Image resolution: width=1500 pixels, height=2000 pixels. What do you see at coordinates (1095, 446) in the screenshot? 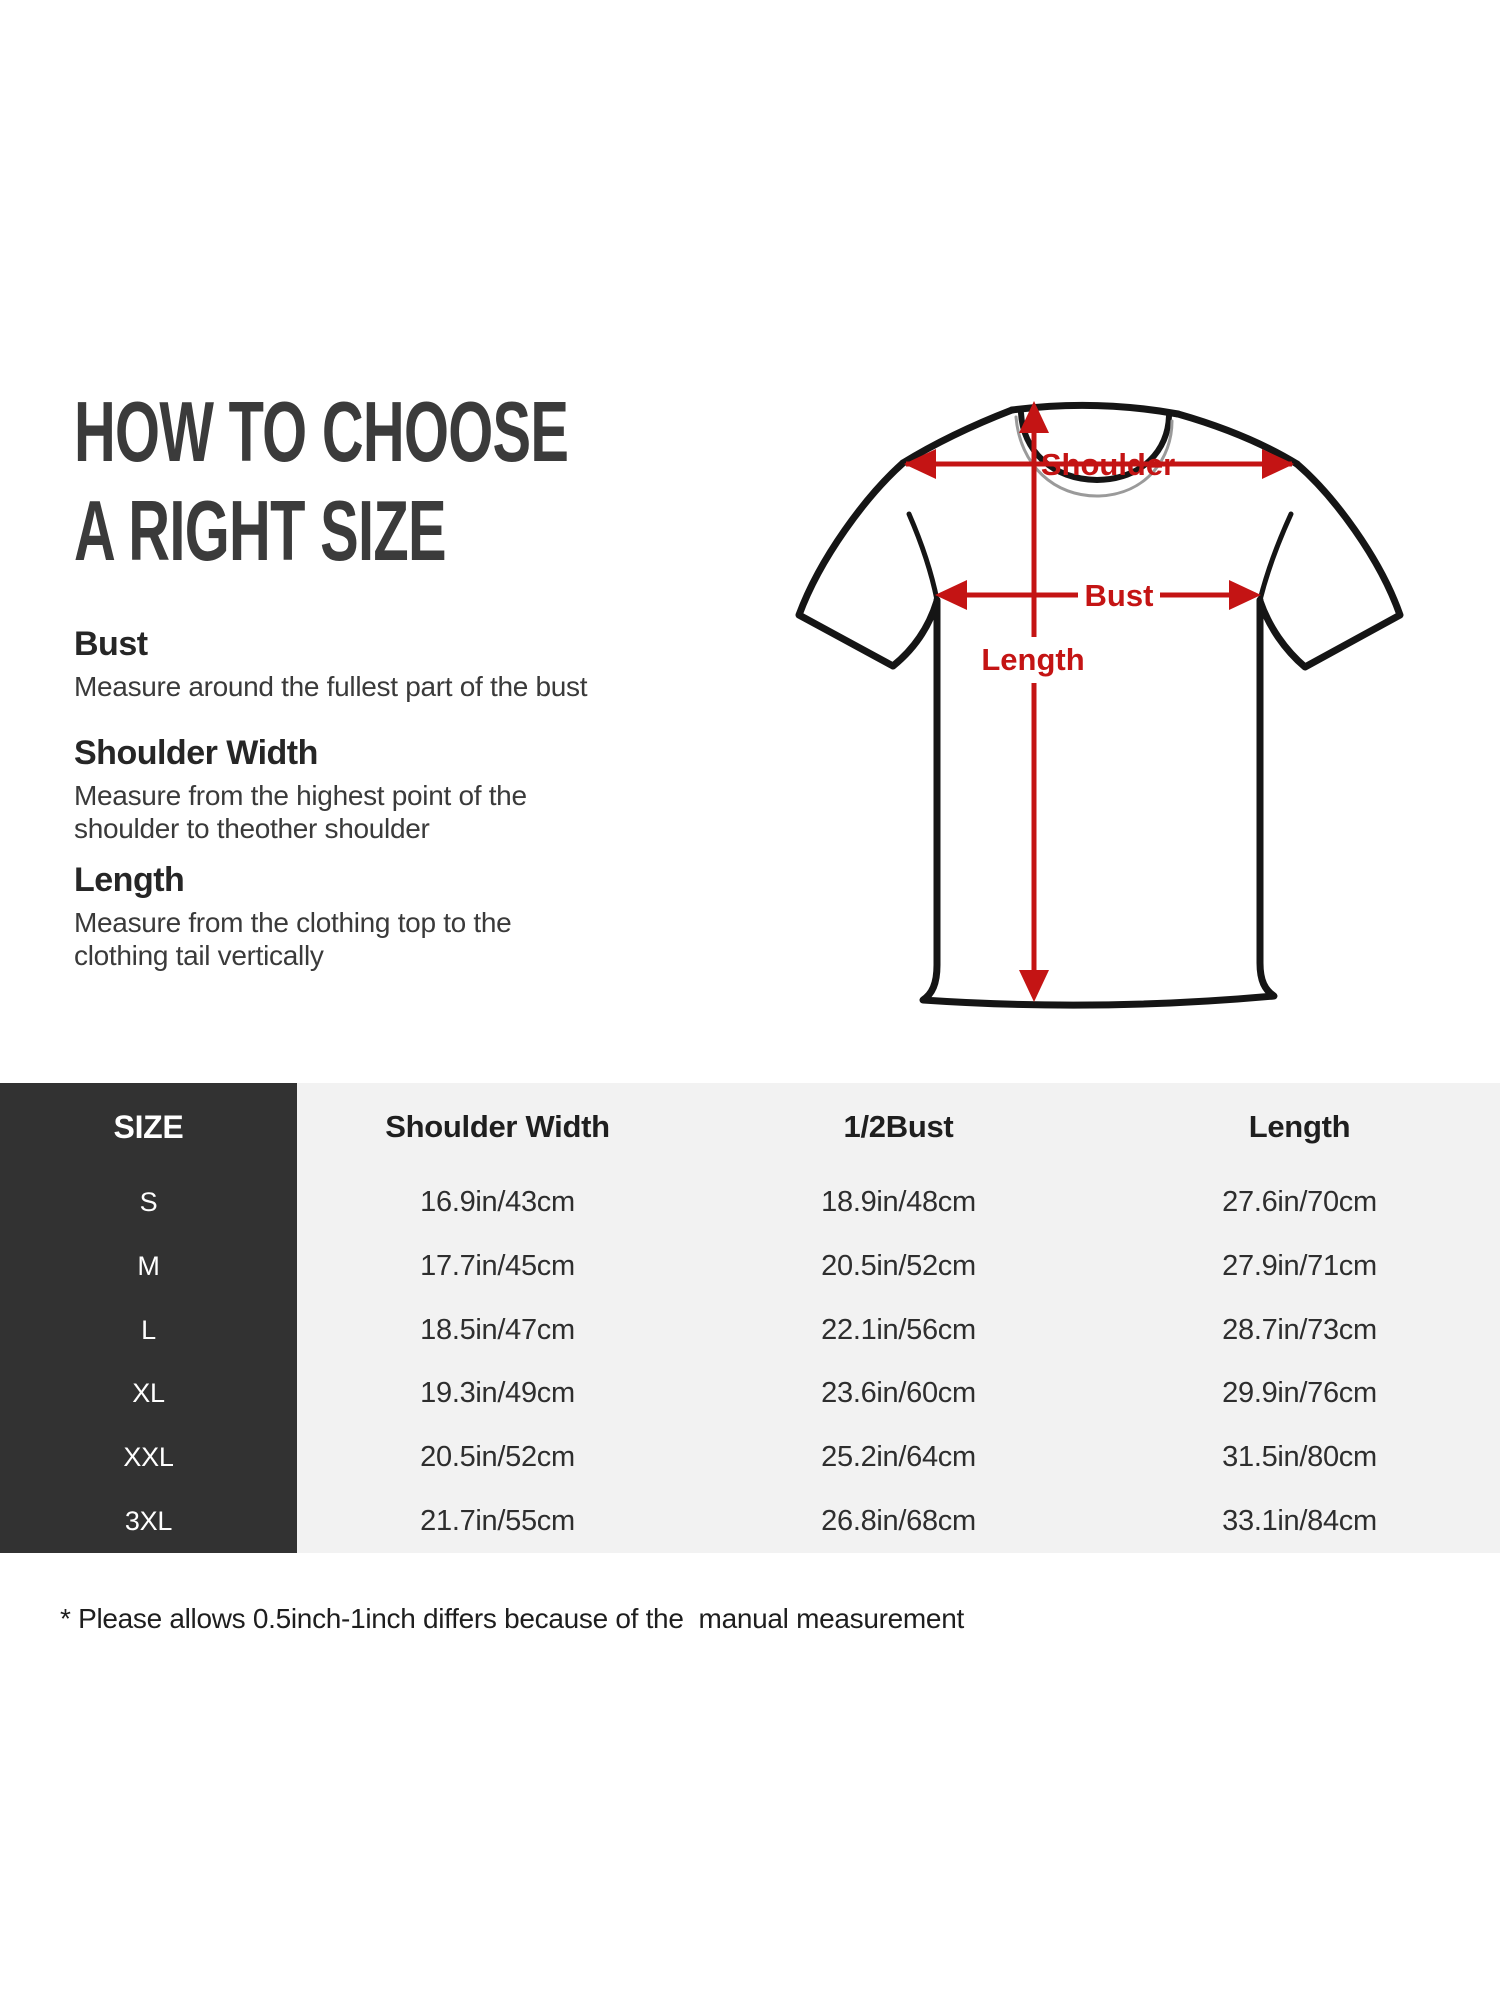
I see `collar-inner` at bounding box center [1095, 446].